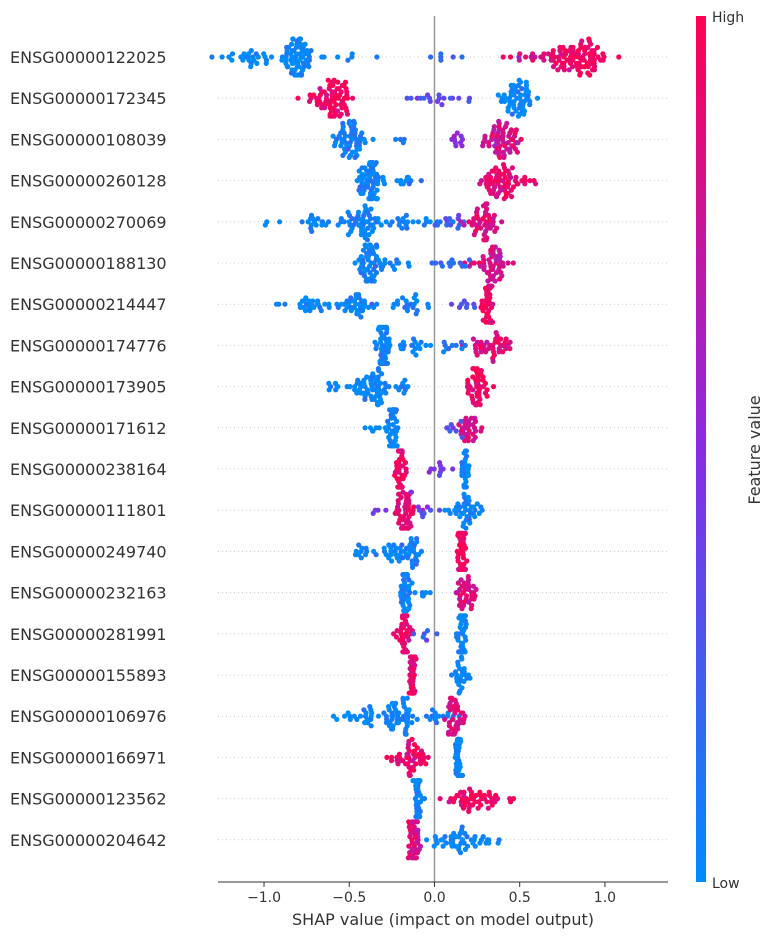  Describe the element at coordinates (88, 181) in the screenshot. I see `feature-label: ENSG00000260128` at that location.